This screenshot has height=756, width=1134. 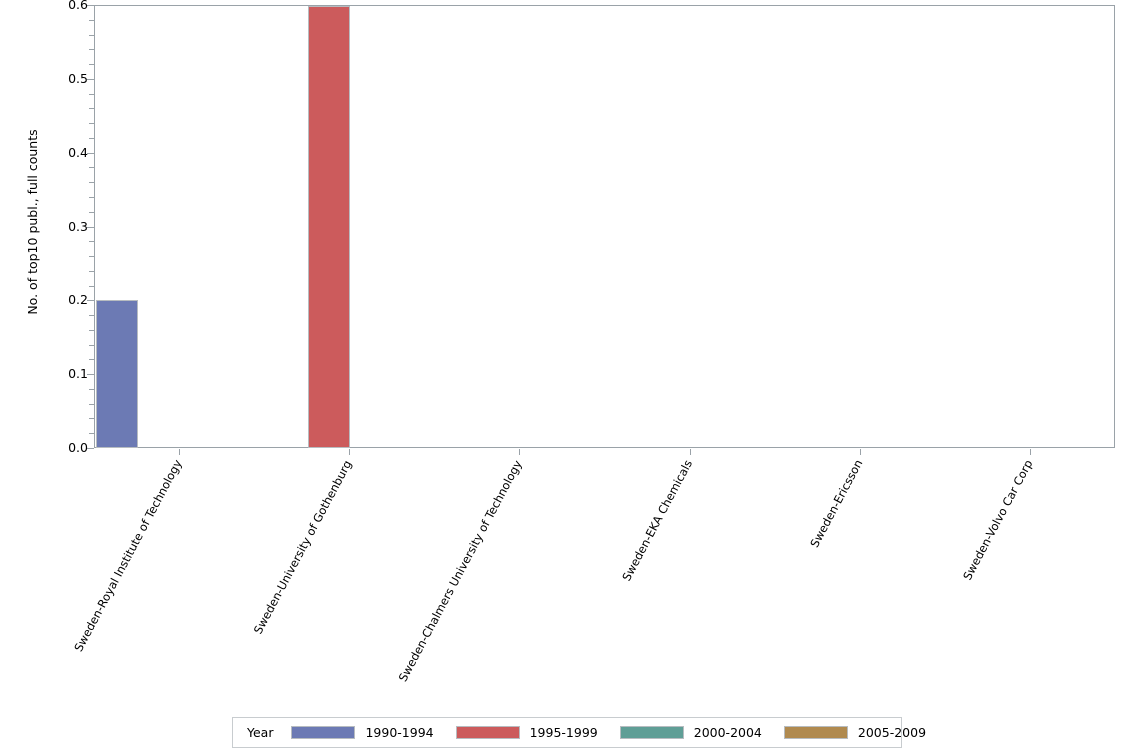 I want to click on x-axis-category-label: Sweden-Chalmers University of Technology, so click(x=460, y=570).